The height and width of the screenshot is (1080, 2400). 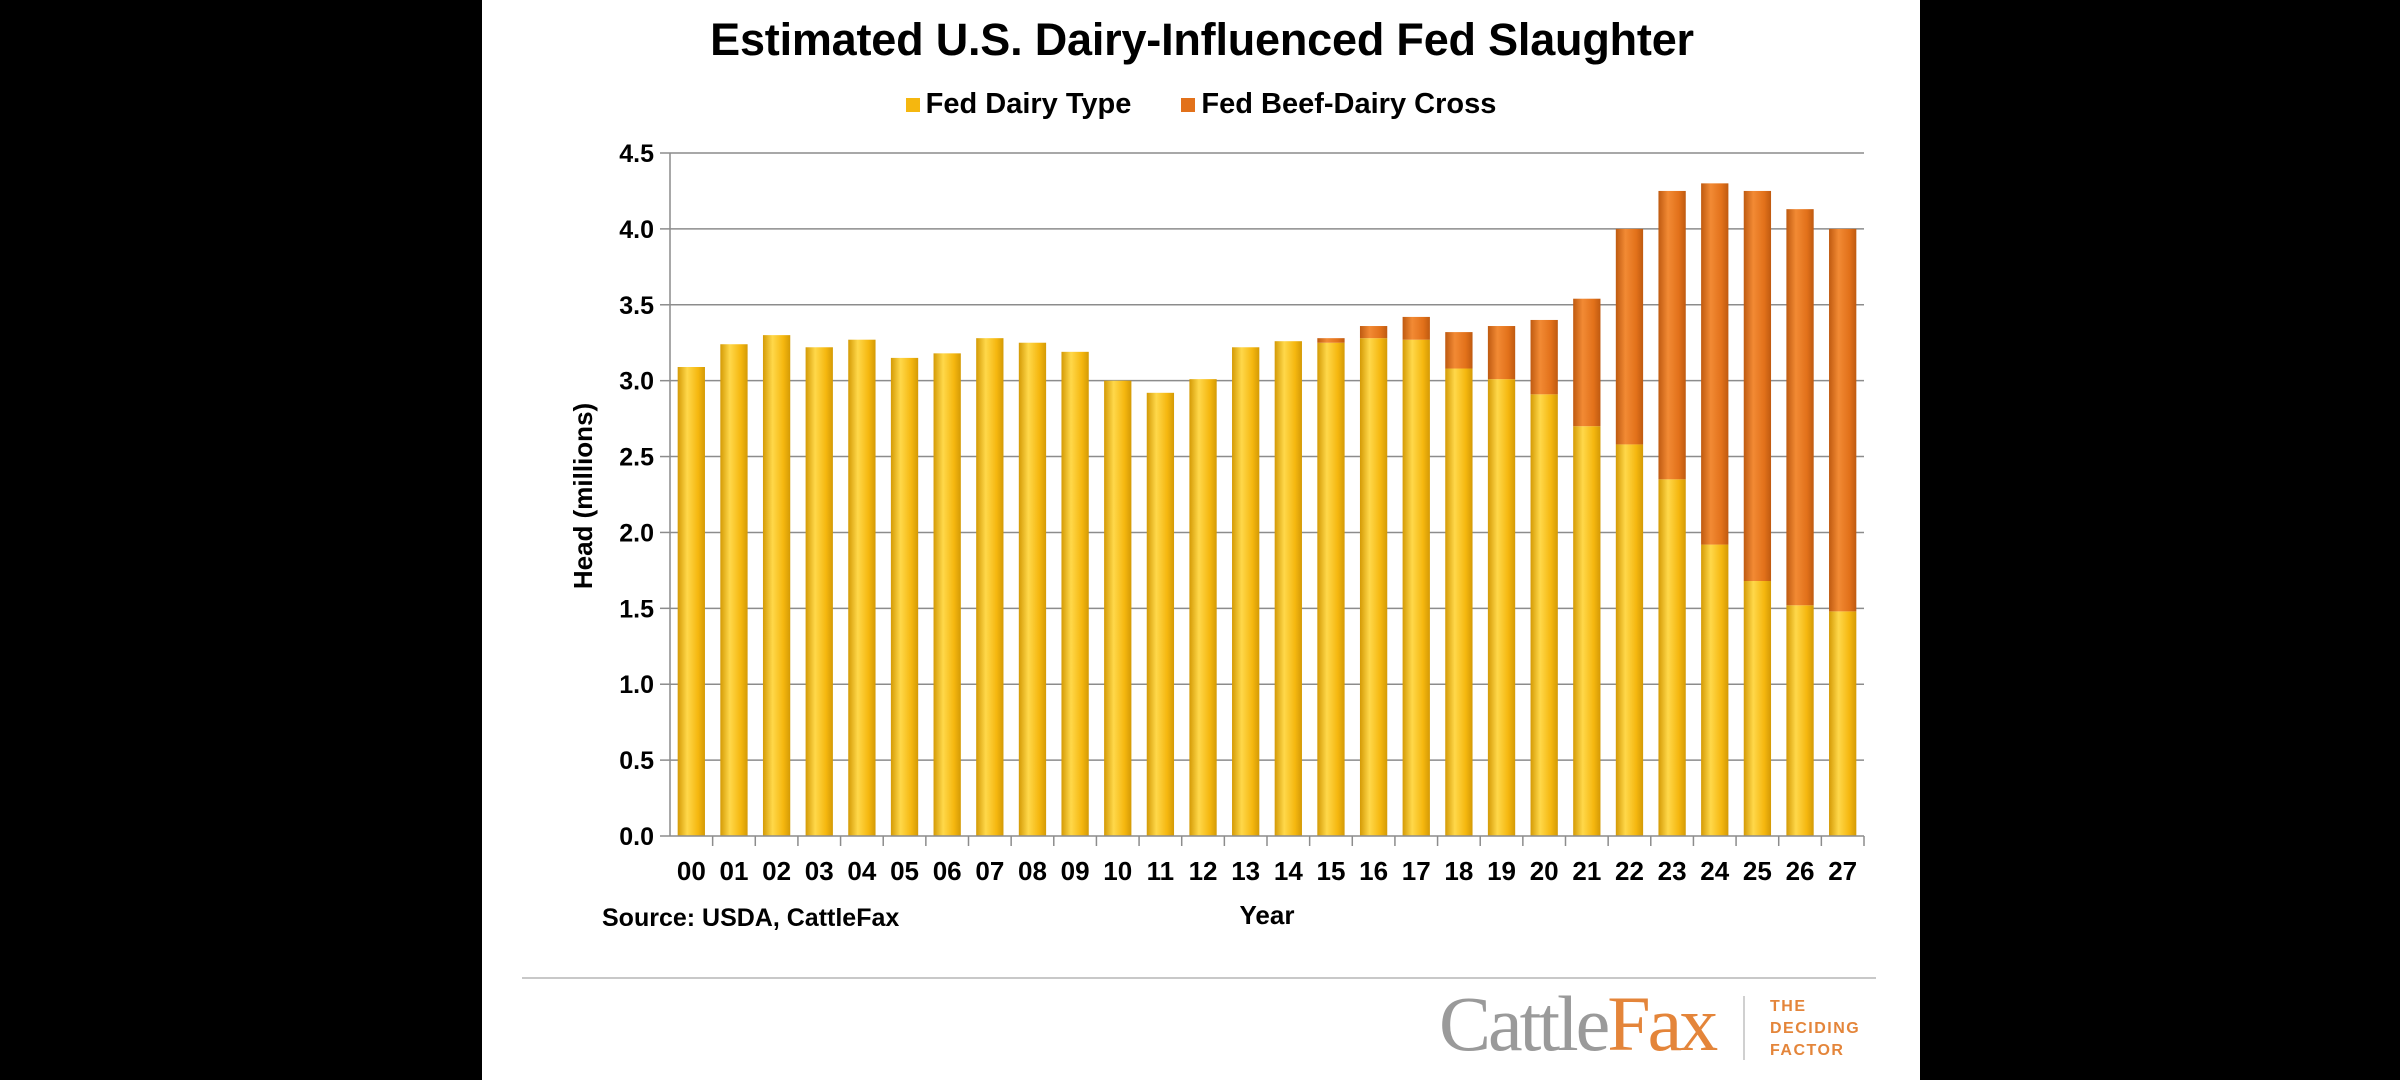 I want to click on legend-item-beef-dairy-cross: Fed Beef-Dairy Cross, so click(x=1338, y=104).